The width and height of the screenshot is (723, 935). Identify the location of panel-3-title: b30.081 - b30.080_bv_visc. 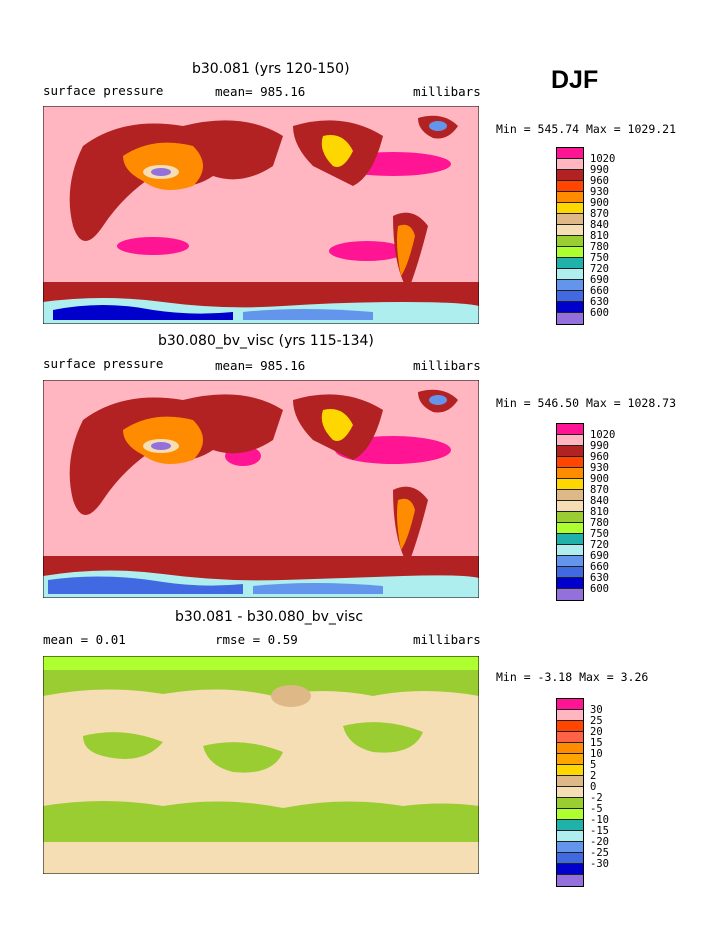
(269, 617).